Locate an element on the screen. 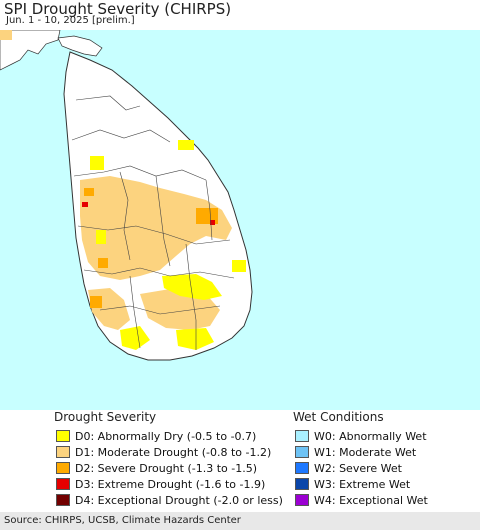  legend-item-w4: W4: Exceptional Wet is located at coordinates (361, 500).